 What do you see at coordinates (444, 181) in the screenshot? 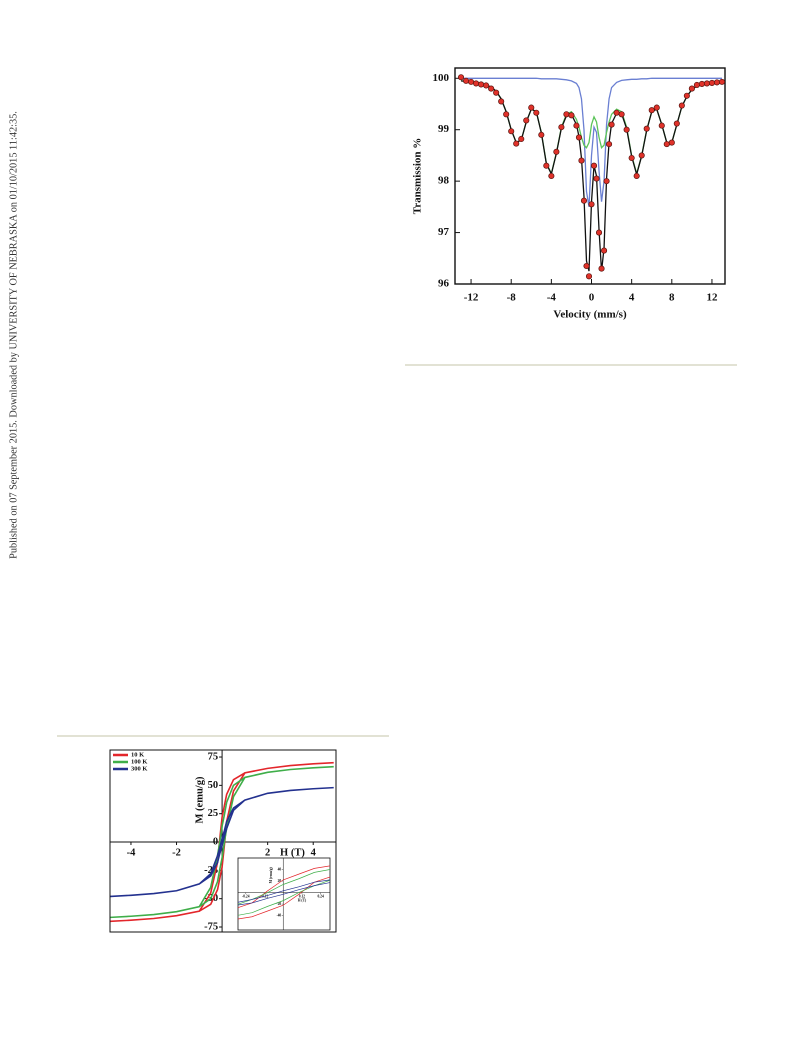
I see `y-tick-label: 98` at bounding box center [444, 181].